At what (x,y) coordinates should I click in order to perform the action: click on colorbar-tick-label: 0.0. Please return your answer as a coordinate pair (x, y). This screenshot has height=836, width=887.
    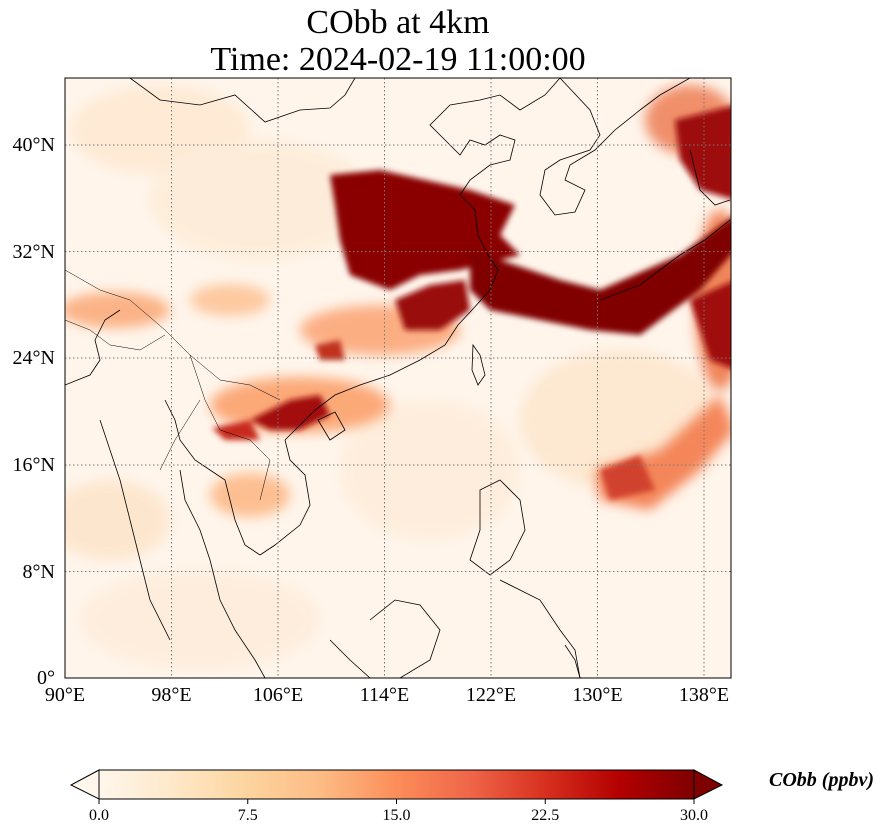
    Looking at the image, I should click on (99, 815).